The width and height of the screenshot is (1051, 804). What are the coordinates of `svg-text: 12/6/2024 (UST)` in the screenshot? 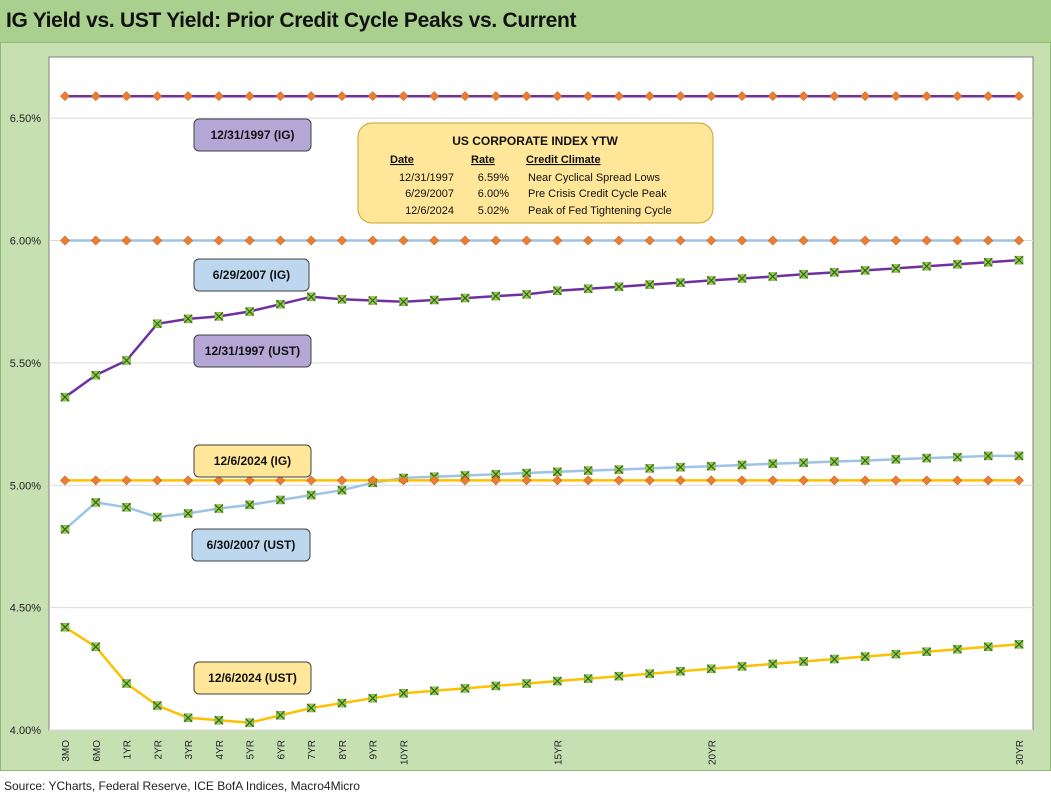 It's located at (252, 678).